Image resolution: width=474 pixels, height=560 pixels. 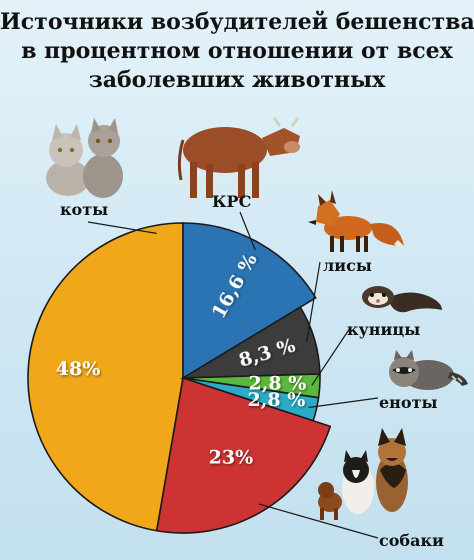 What do you see at coordinates (343, 403) in the screenshot?
I see `pointer-line-raccoons` at bounding box center [343, 403].